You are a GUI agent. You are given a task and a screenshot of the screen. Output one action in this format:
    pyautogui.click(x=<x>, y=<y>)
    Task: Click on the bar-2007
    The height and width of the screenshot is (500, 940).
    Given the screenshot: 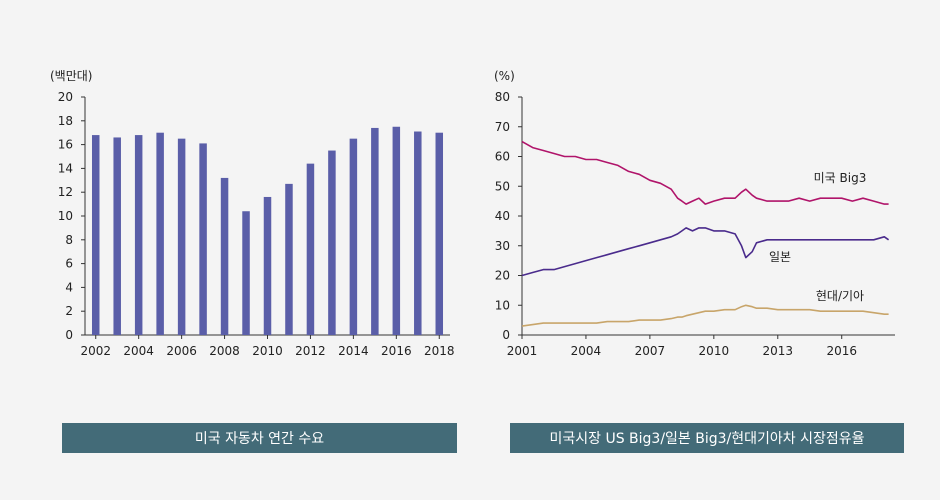 What is the action you would take?
    pyautogui.click(x=203, y=239)
    